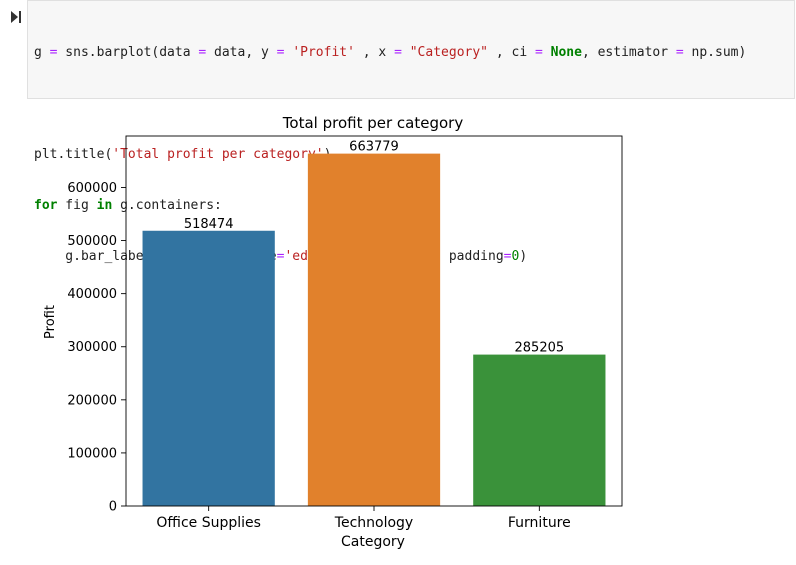  Describe the element at coordinates (50, 322) in the screenshot. I see `y-axis-label: Profit` at that location.